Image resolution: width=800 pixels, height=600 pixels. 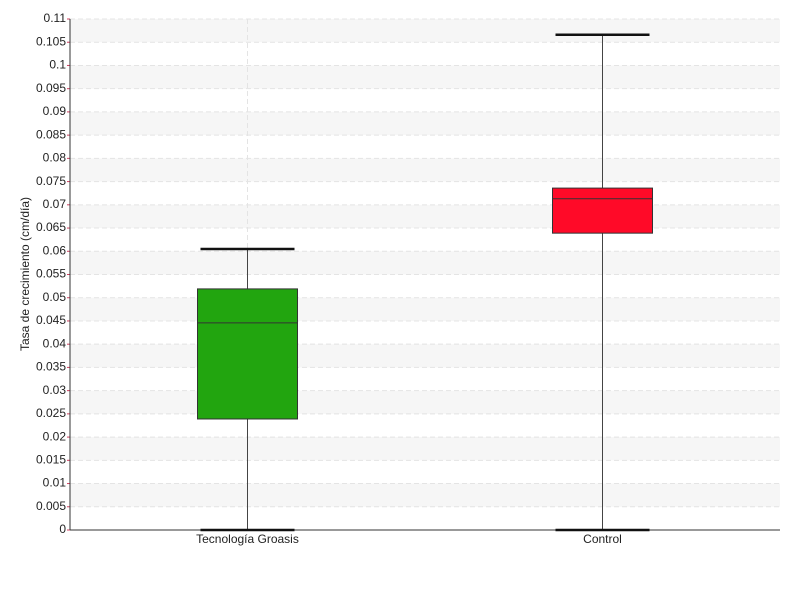 What do you see at coordinates (51, 88) in the screenshot?
I see `y-tick-label: 0.095` at bounding box center [51, 88].